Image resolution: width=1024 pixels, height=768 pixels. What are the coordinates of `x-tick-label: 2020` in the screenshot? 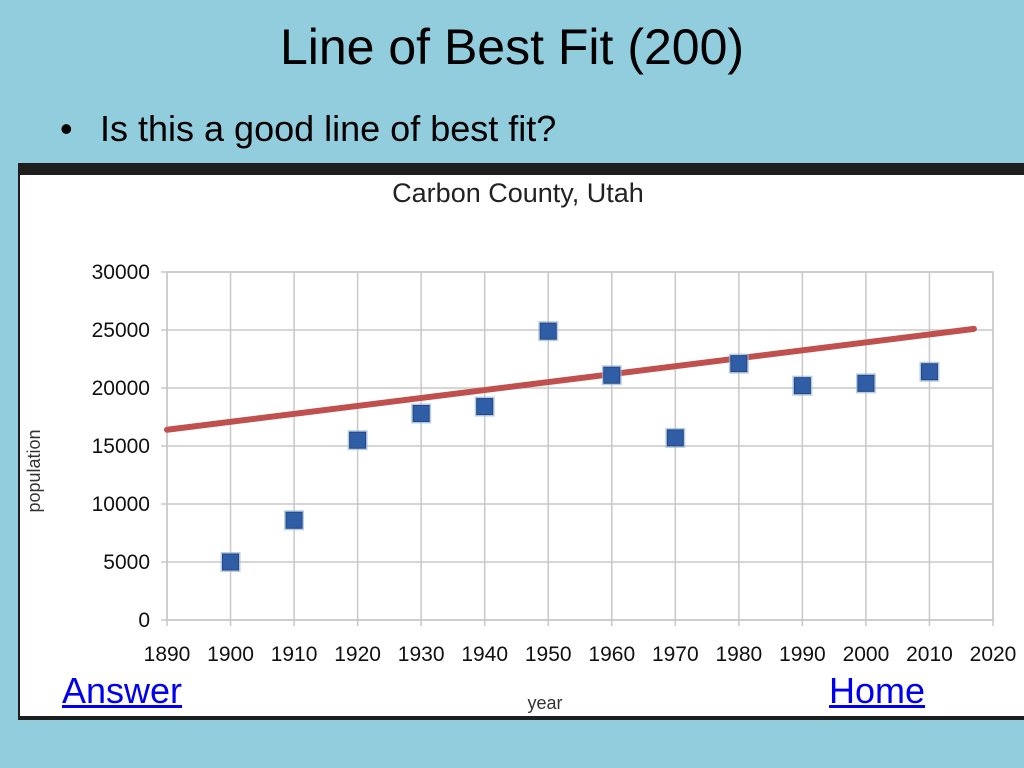 It's located at (993, 654).